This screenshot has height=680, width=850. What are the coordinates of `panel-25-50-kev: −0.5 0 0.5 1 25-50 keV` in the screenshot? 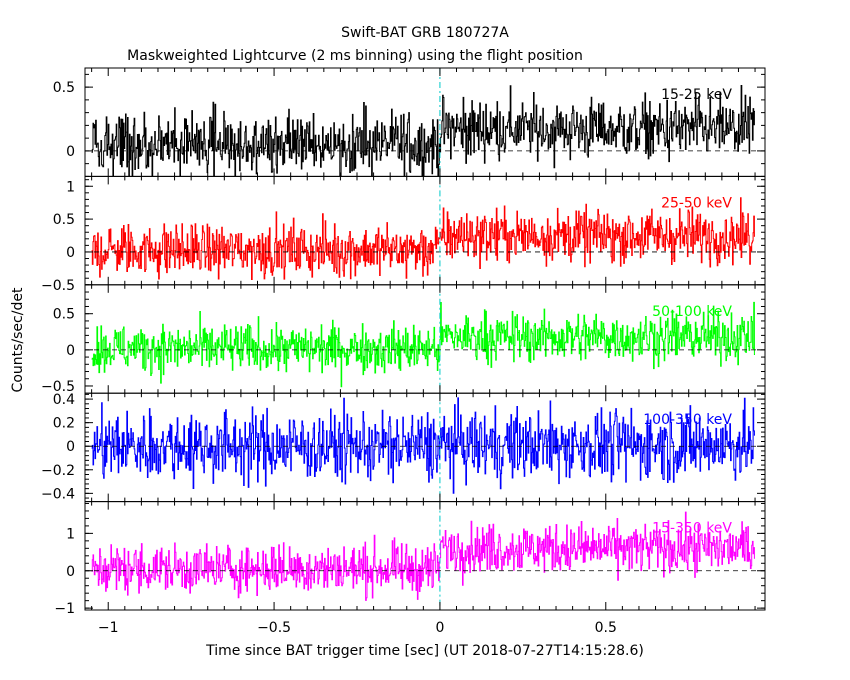 It's located at (403, 234).